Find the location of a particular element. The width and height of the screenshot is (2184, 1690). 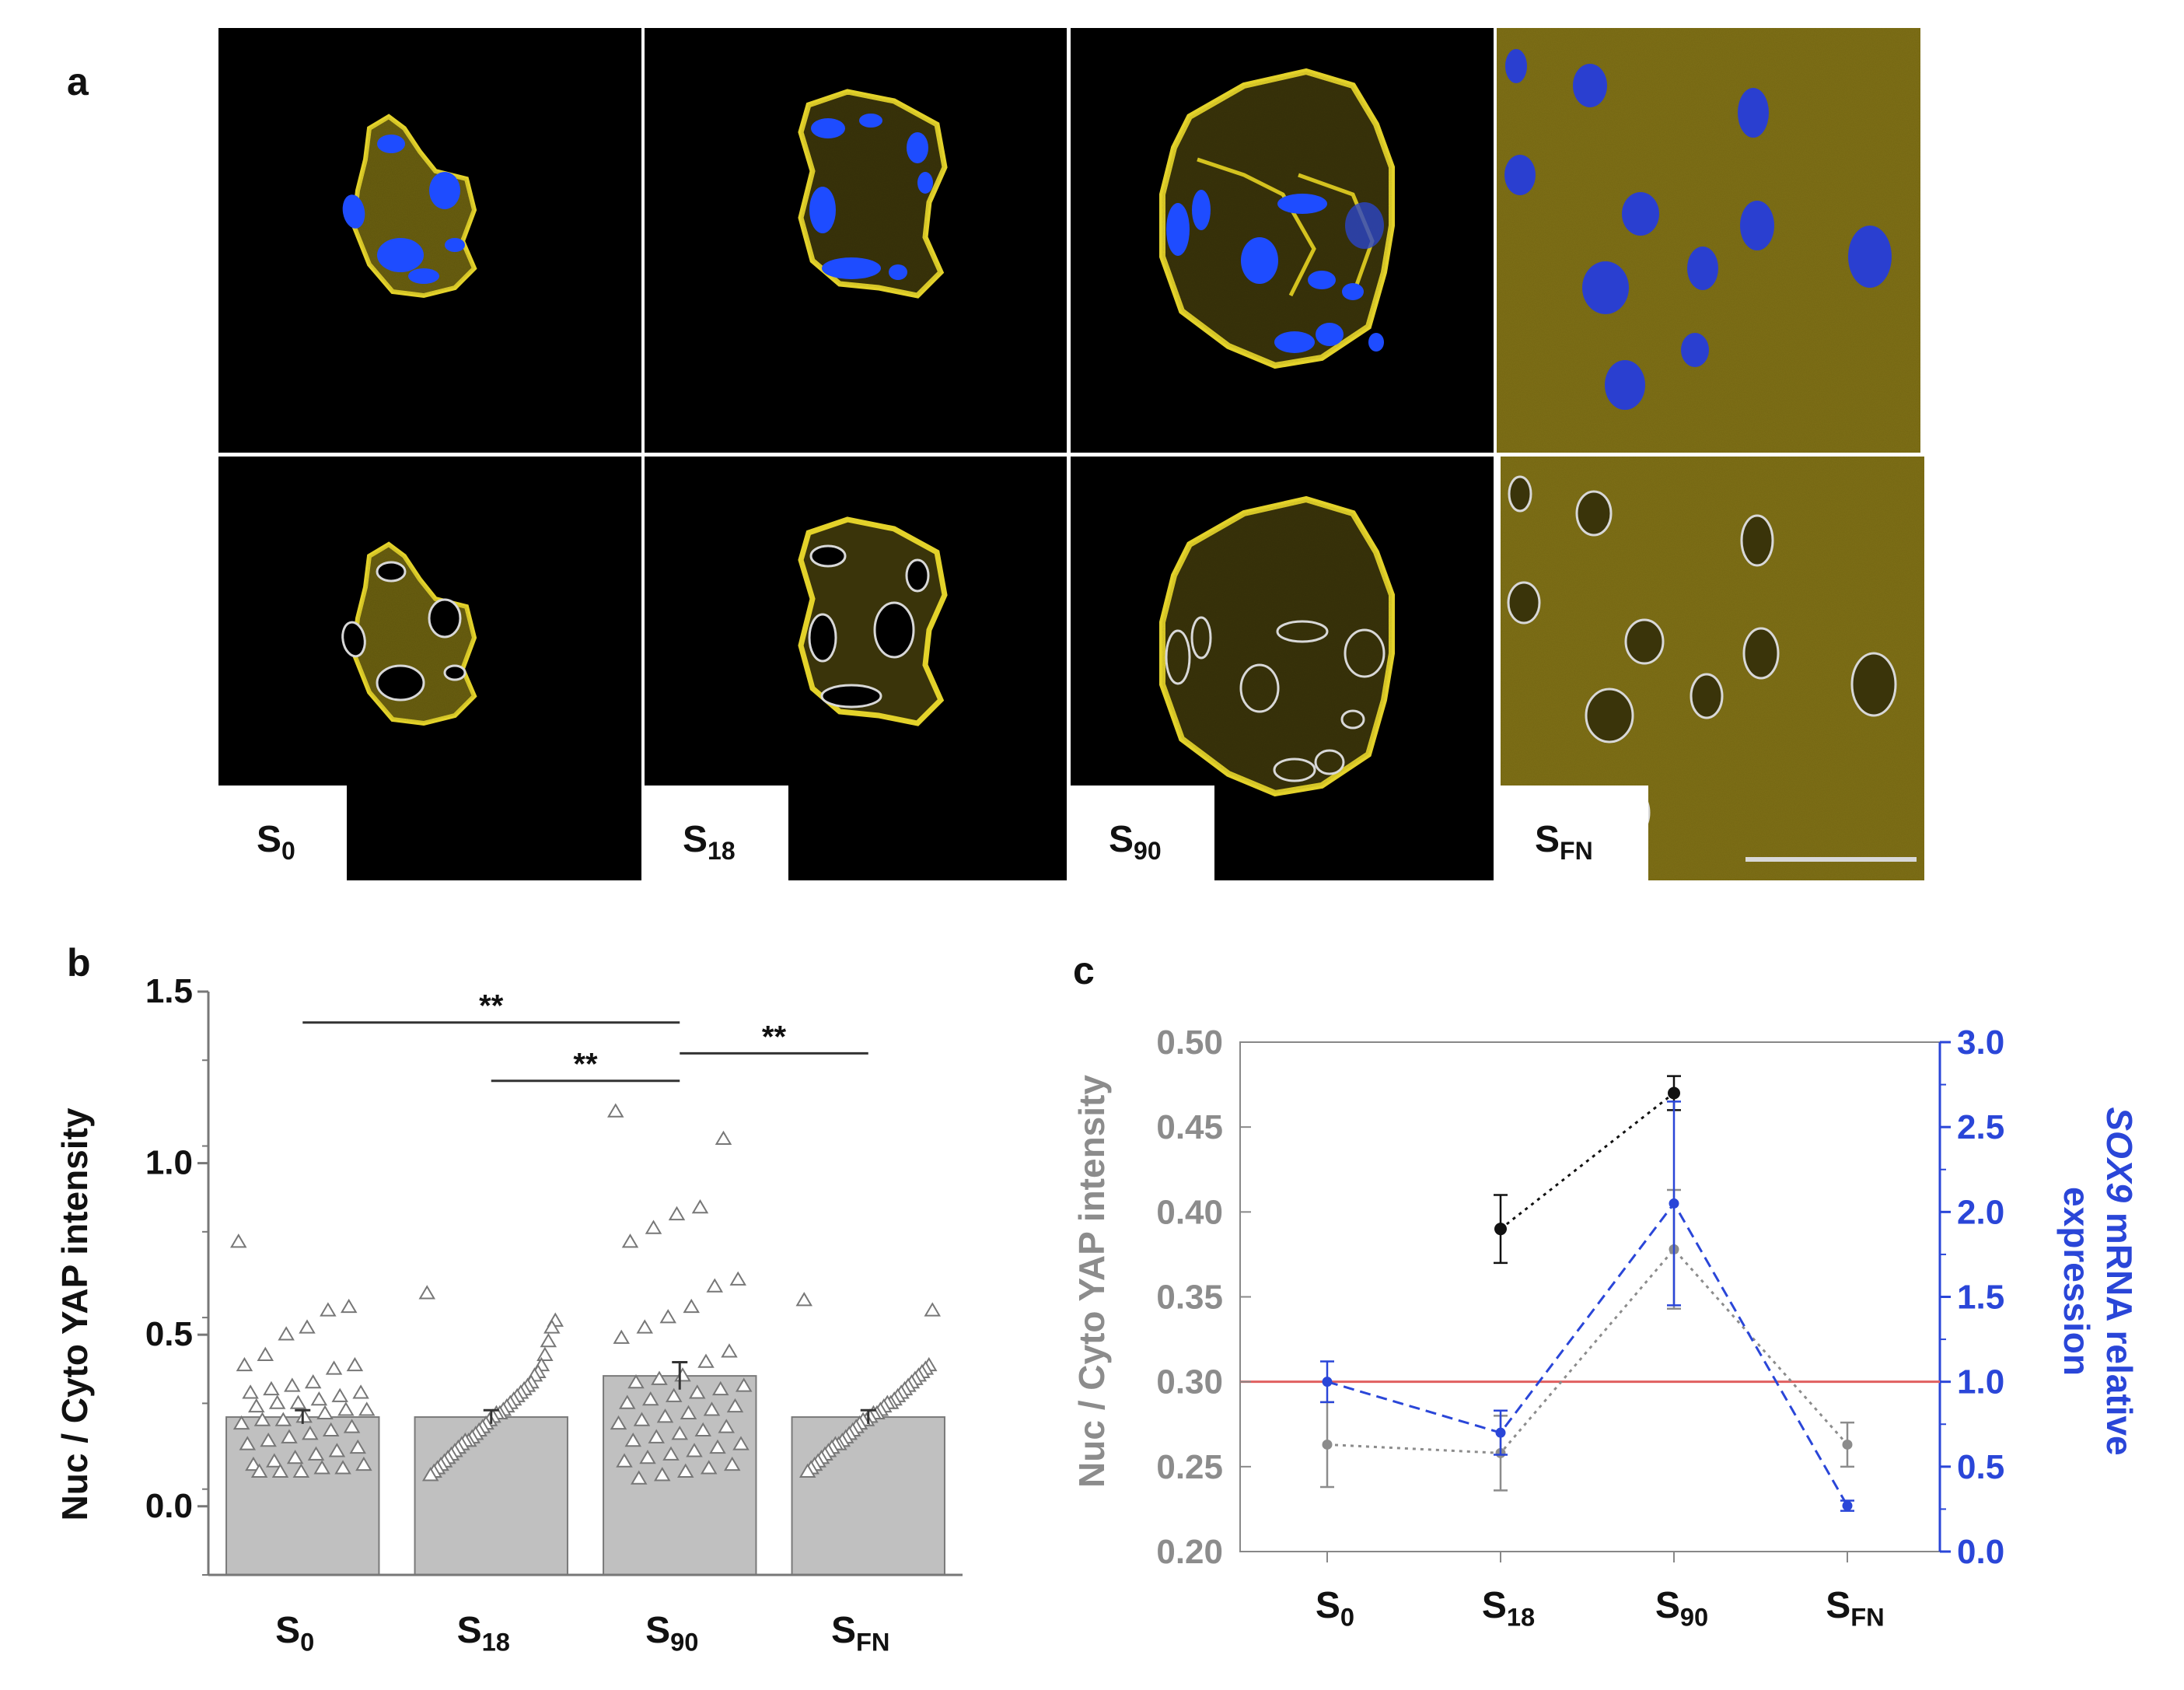

x-tick-label-b-2-sub: 90 is located at coordinates (684, 1642).